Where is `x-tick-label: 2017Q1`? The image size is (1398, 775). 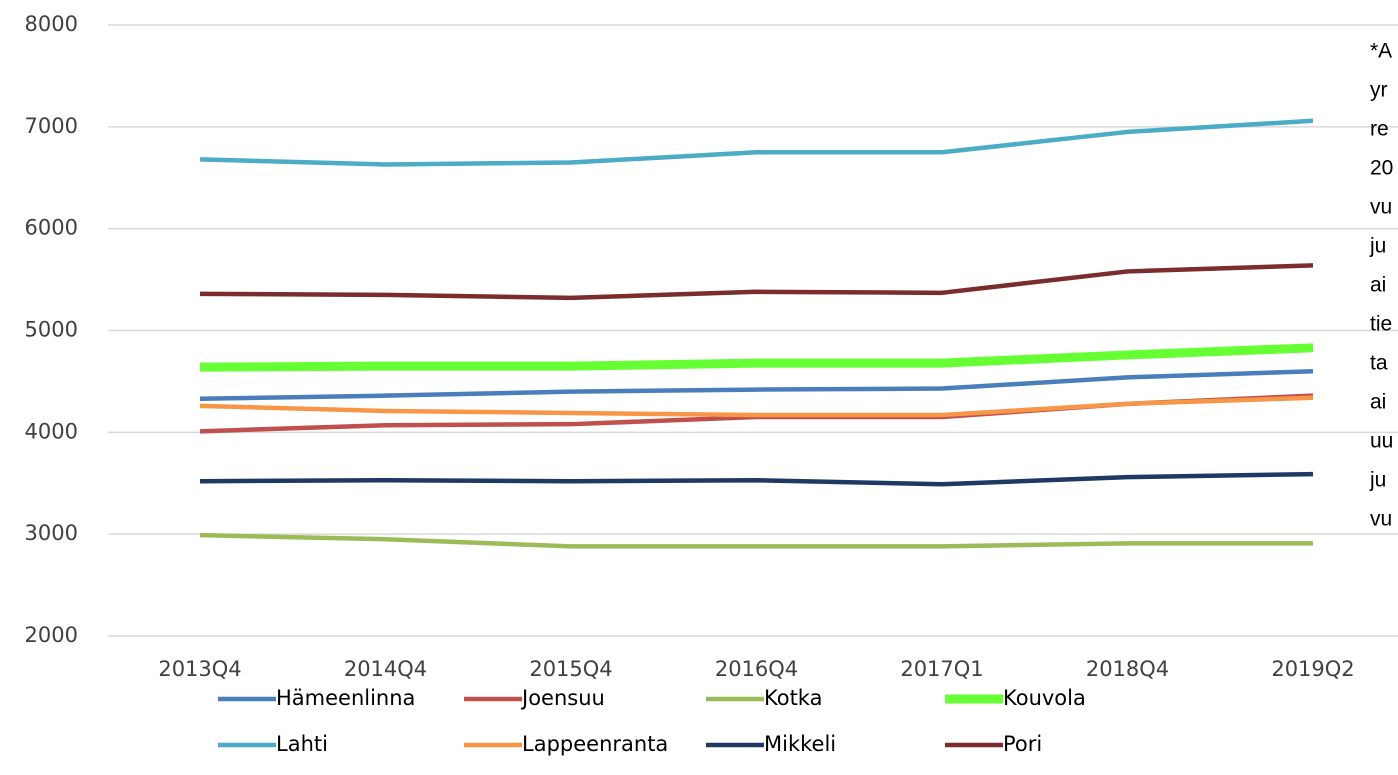
x-tick-label: 2017Q1 is located at coordinates (941, 669).